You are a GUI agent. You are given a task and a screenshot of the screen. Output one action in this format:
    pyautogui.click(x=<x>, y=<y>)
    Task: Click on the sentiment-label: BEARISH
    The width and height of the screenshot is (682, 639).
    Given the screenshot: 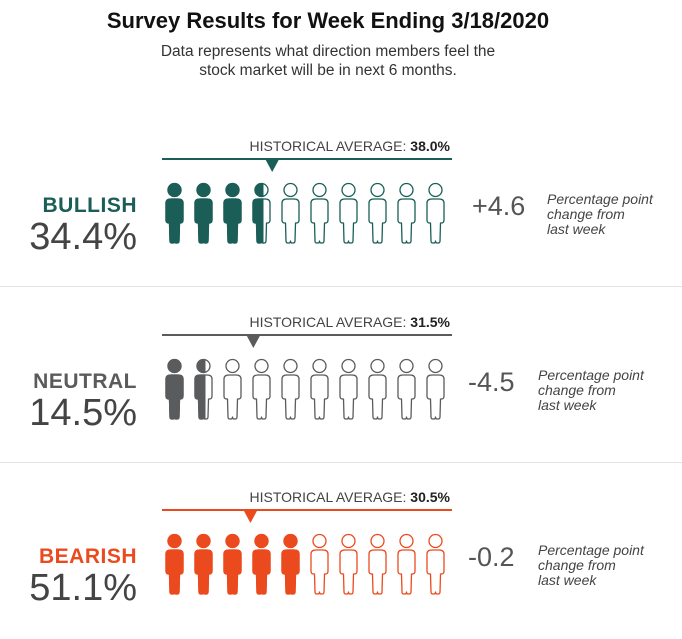 What is the action you would take?
    pyautogui.click(x=87, y=556)
    